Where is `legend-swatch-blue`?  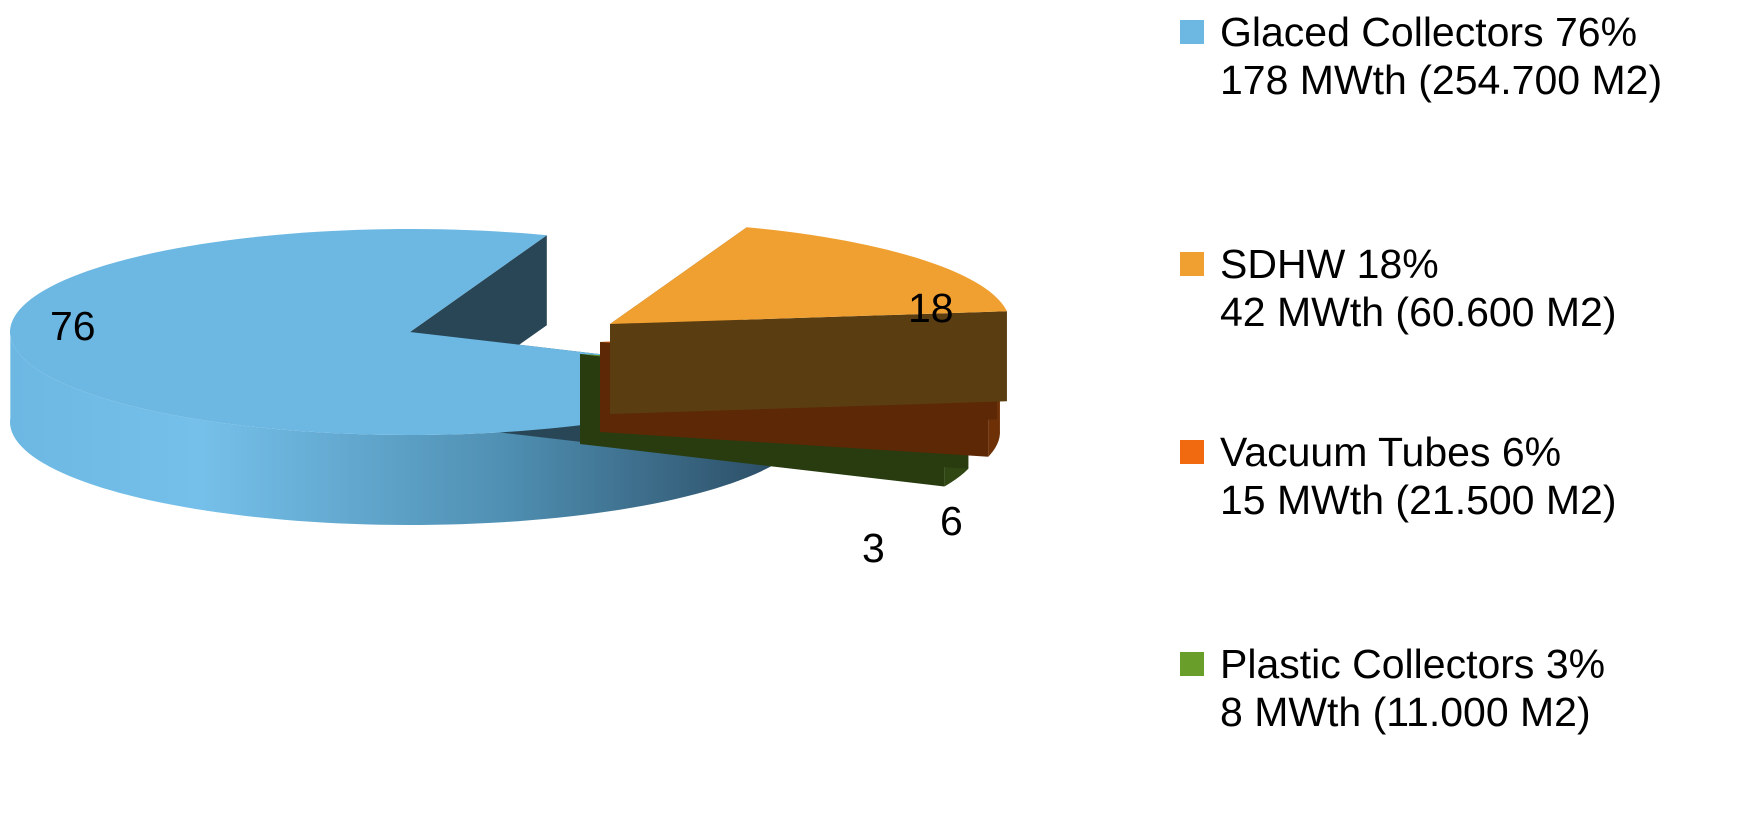 legend-swatch-blue is located at coordinates (1192, 32).